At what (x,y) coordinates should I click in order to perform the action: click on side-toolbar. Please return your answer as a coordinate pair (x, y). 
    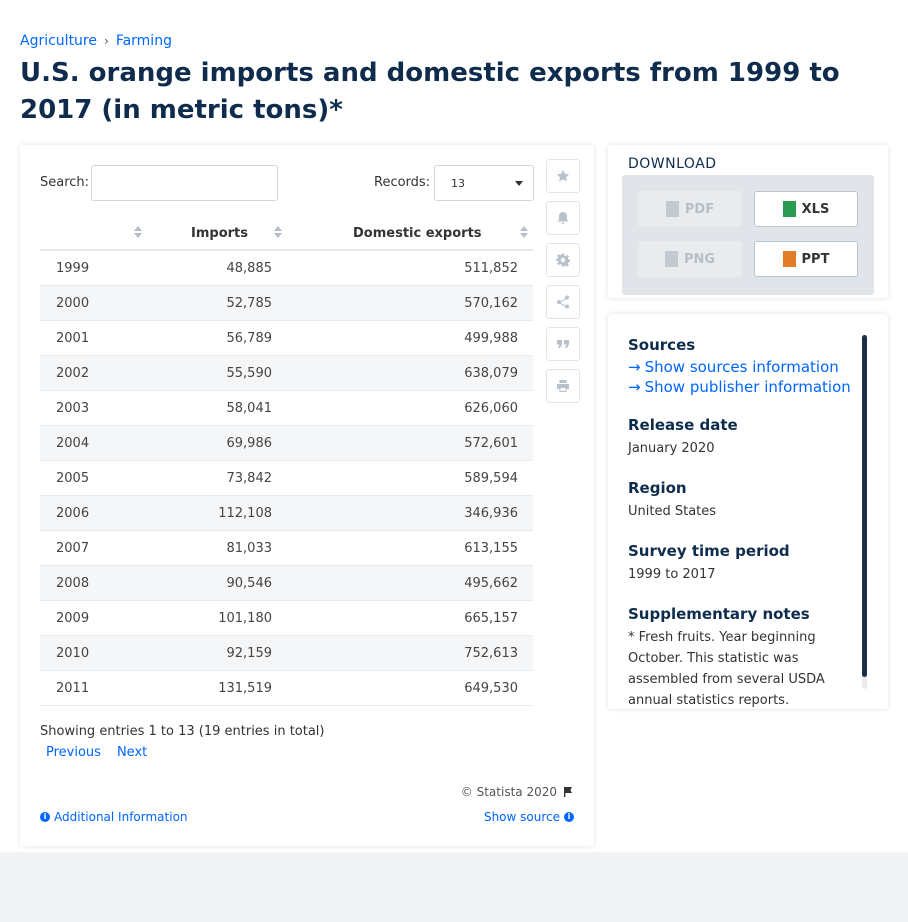
    Looking at the image, I should click on (563, 285).